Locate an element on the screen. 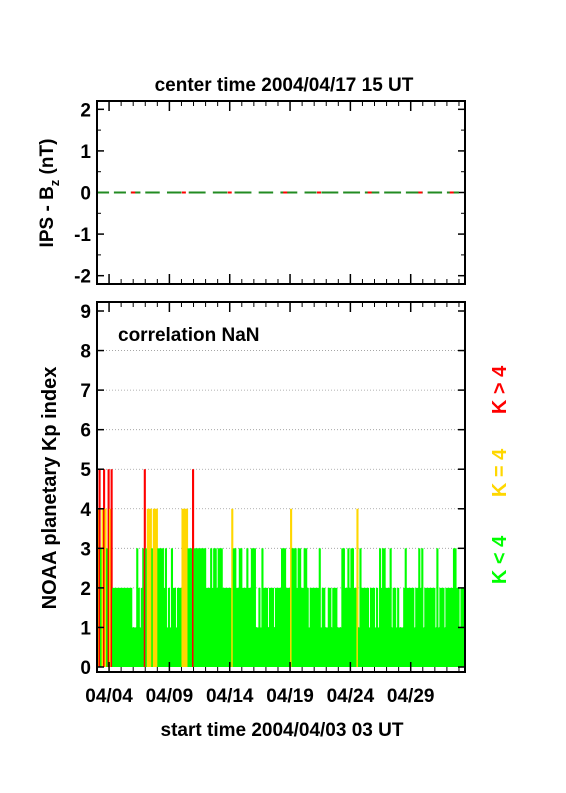 The width and height of the screenshot is (566, 793). top-panel-title: center time 2004/04/17 15 UT is located at coordinates (284, 85).